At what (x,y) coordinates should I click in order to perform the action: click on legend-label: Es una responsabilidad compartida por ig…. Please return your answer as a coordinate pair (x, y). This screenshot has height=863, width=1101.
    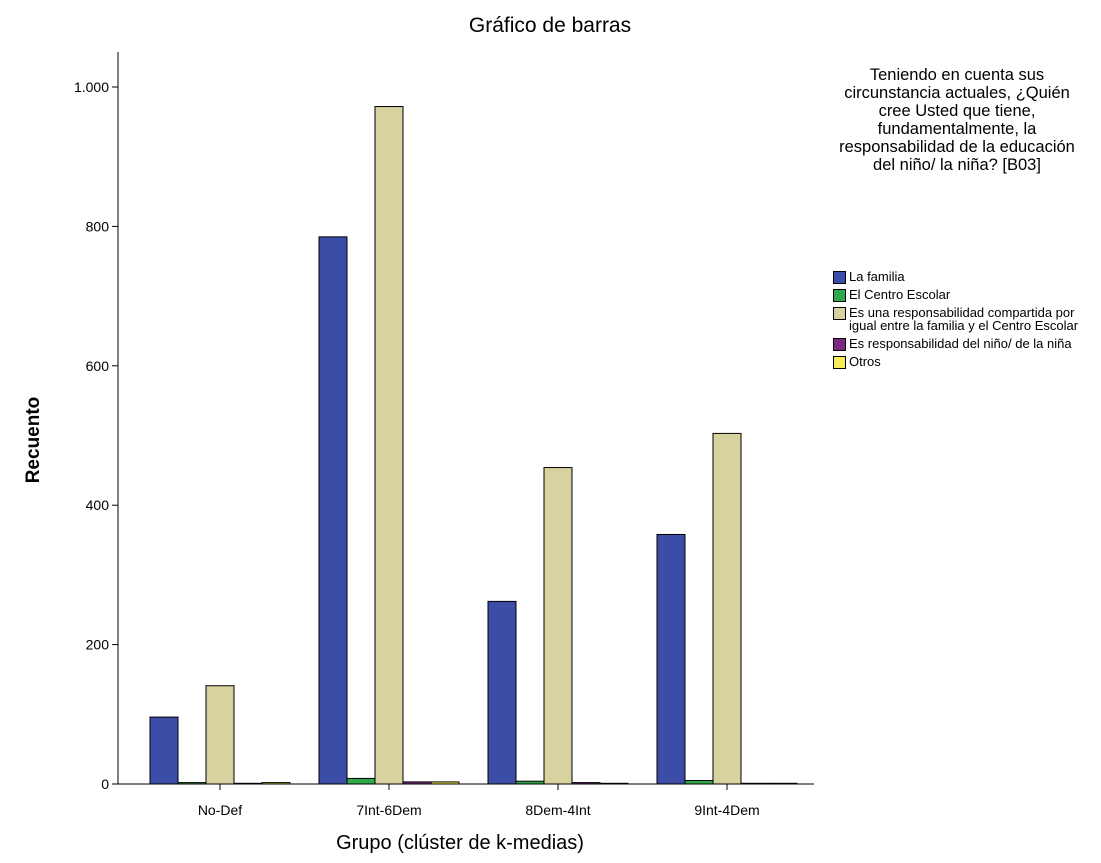
    Looking at the image, I should click on (964, 319).